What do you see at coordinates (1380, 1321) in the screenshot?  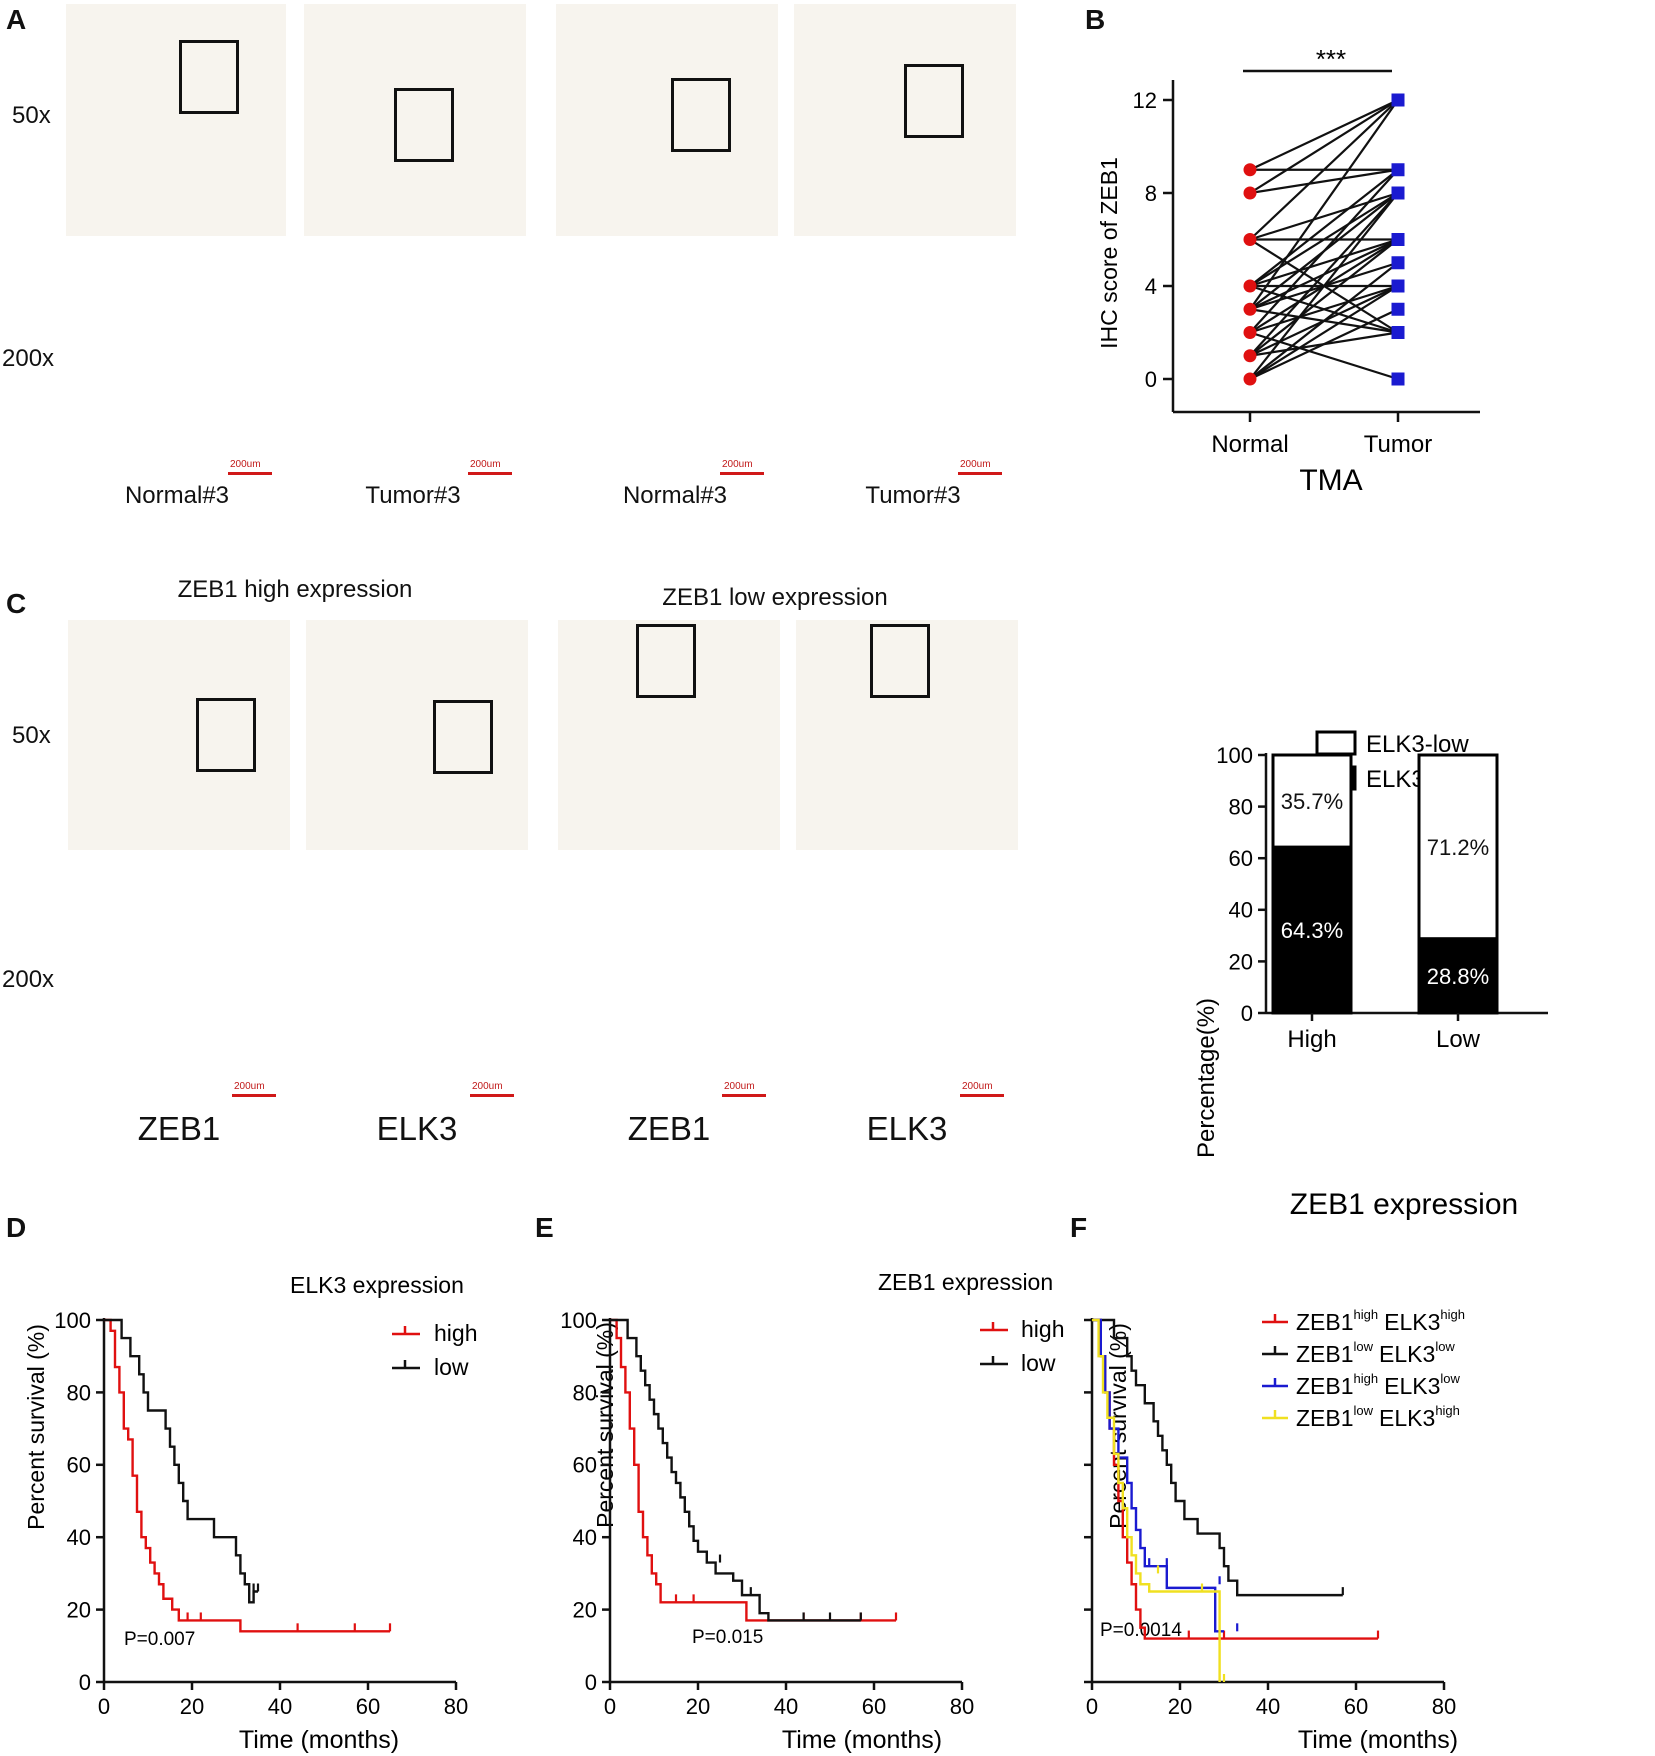 I see `legend-entry: ZEB1high ELK3high` at bounding box center [1380, 1321].